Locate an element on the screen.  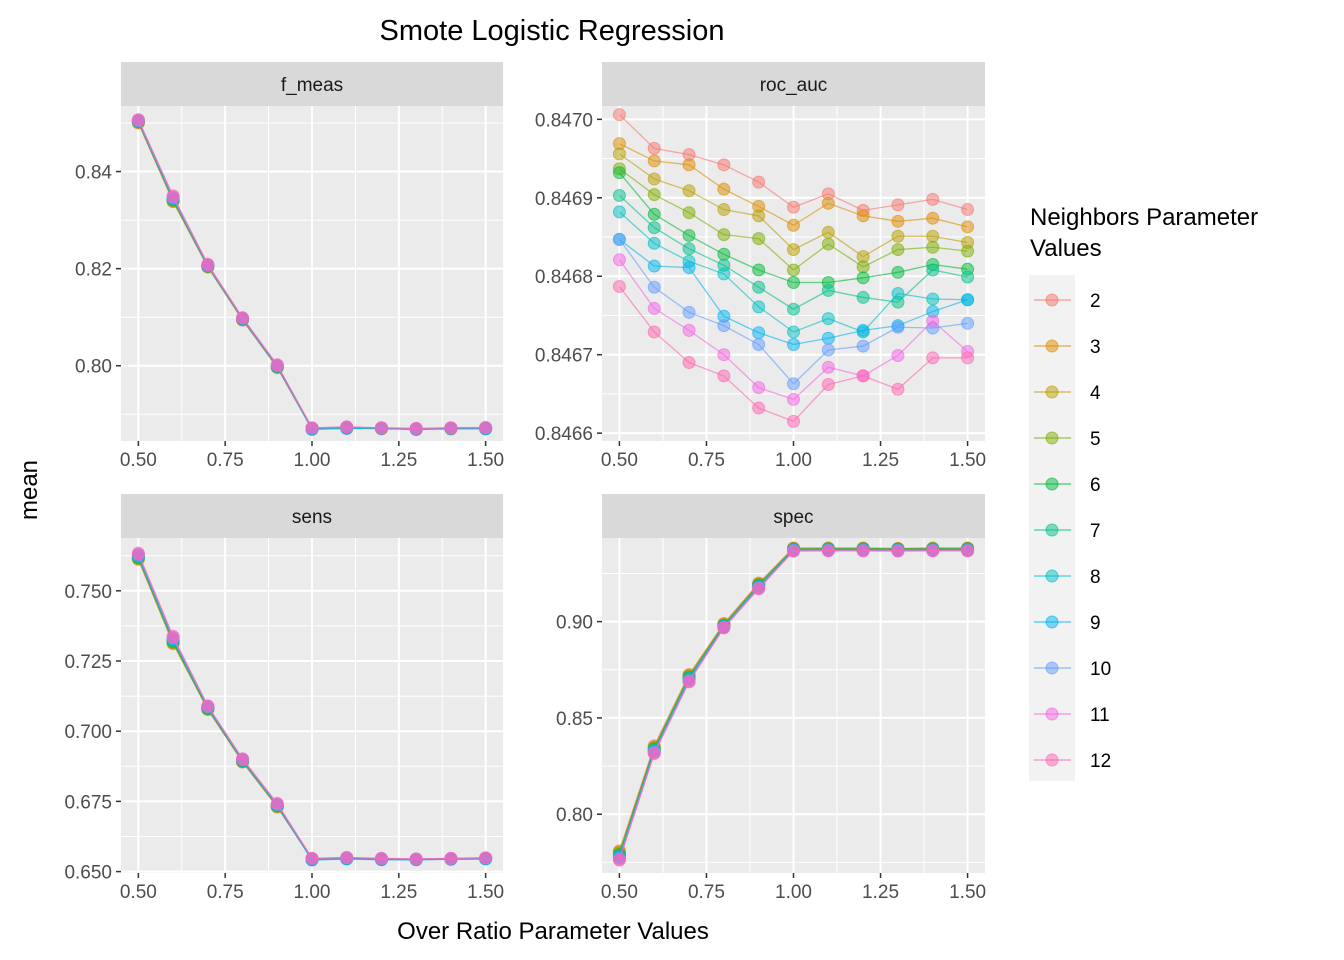
y-tick-label: 0.725 is located at coordinates (88, 662).